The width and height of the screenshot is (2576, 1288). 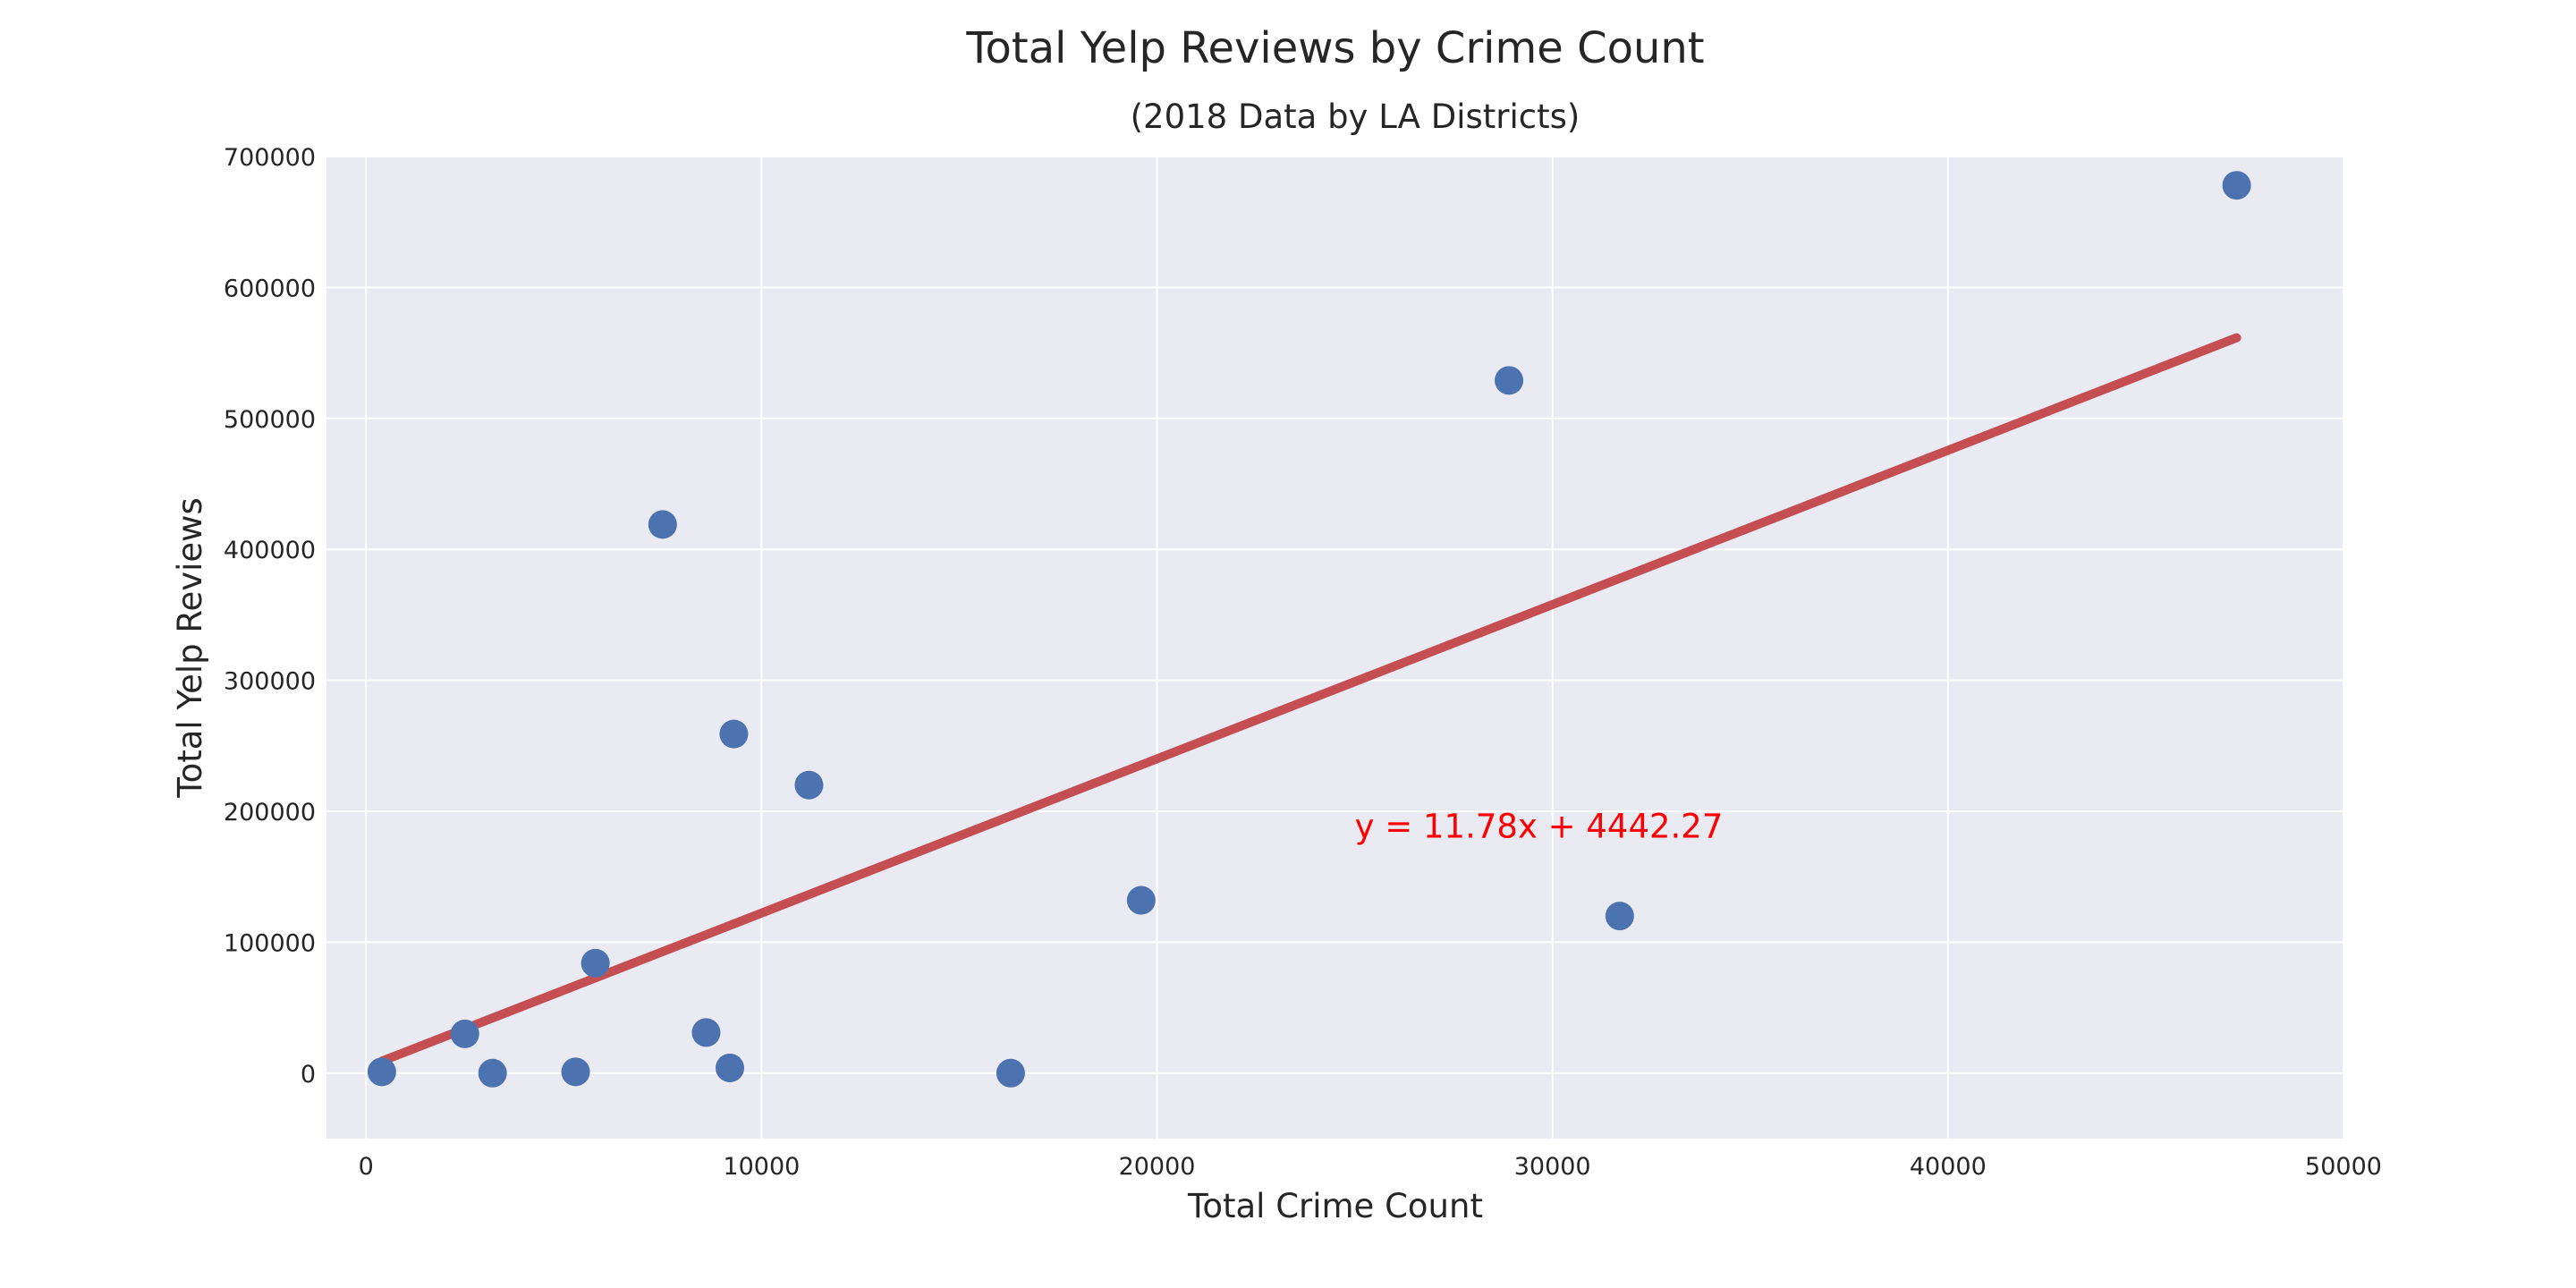 I want to click on x-tick-label: 0, so click(x=366, y=1167).